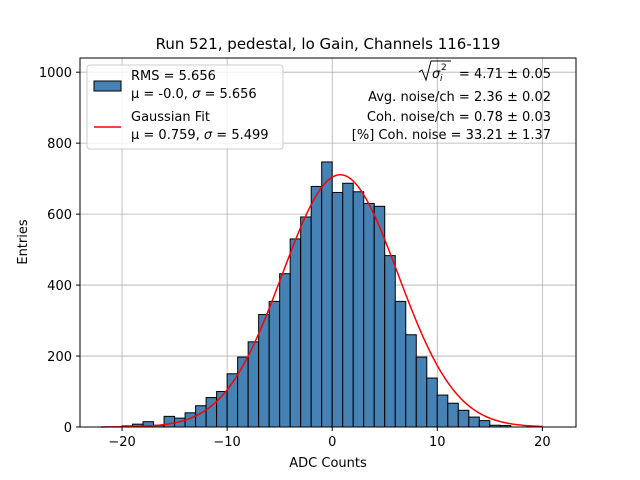  I want to click on x-axis-ticks: −20 −10 0 10 20, so click(329, 438).